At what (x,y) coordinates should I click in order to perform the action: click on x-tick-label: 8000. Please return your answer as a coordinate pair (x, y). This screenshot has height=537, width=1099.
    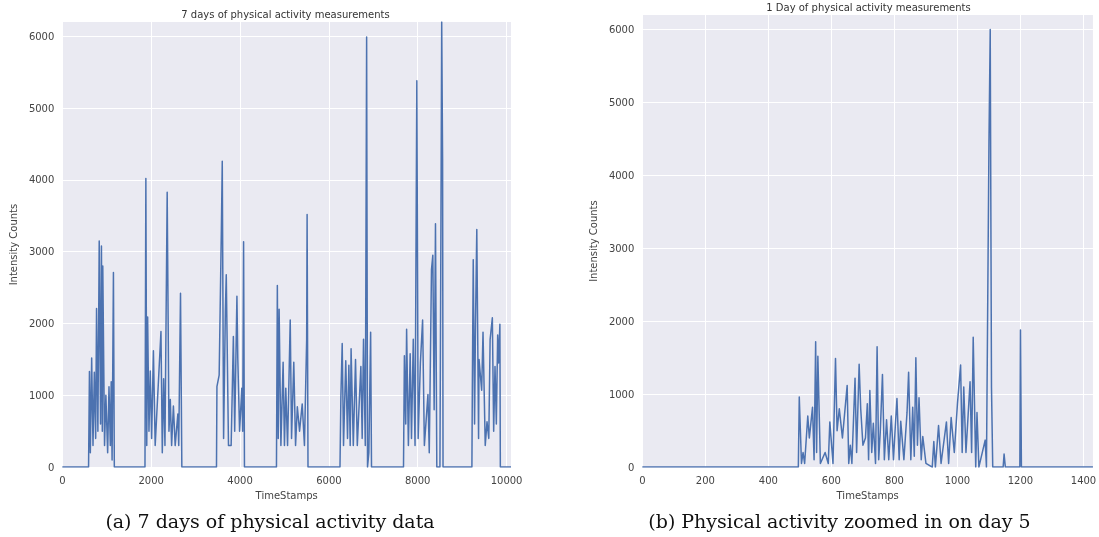
    Looking at the image, I should click on (417, 480).